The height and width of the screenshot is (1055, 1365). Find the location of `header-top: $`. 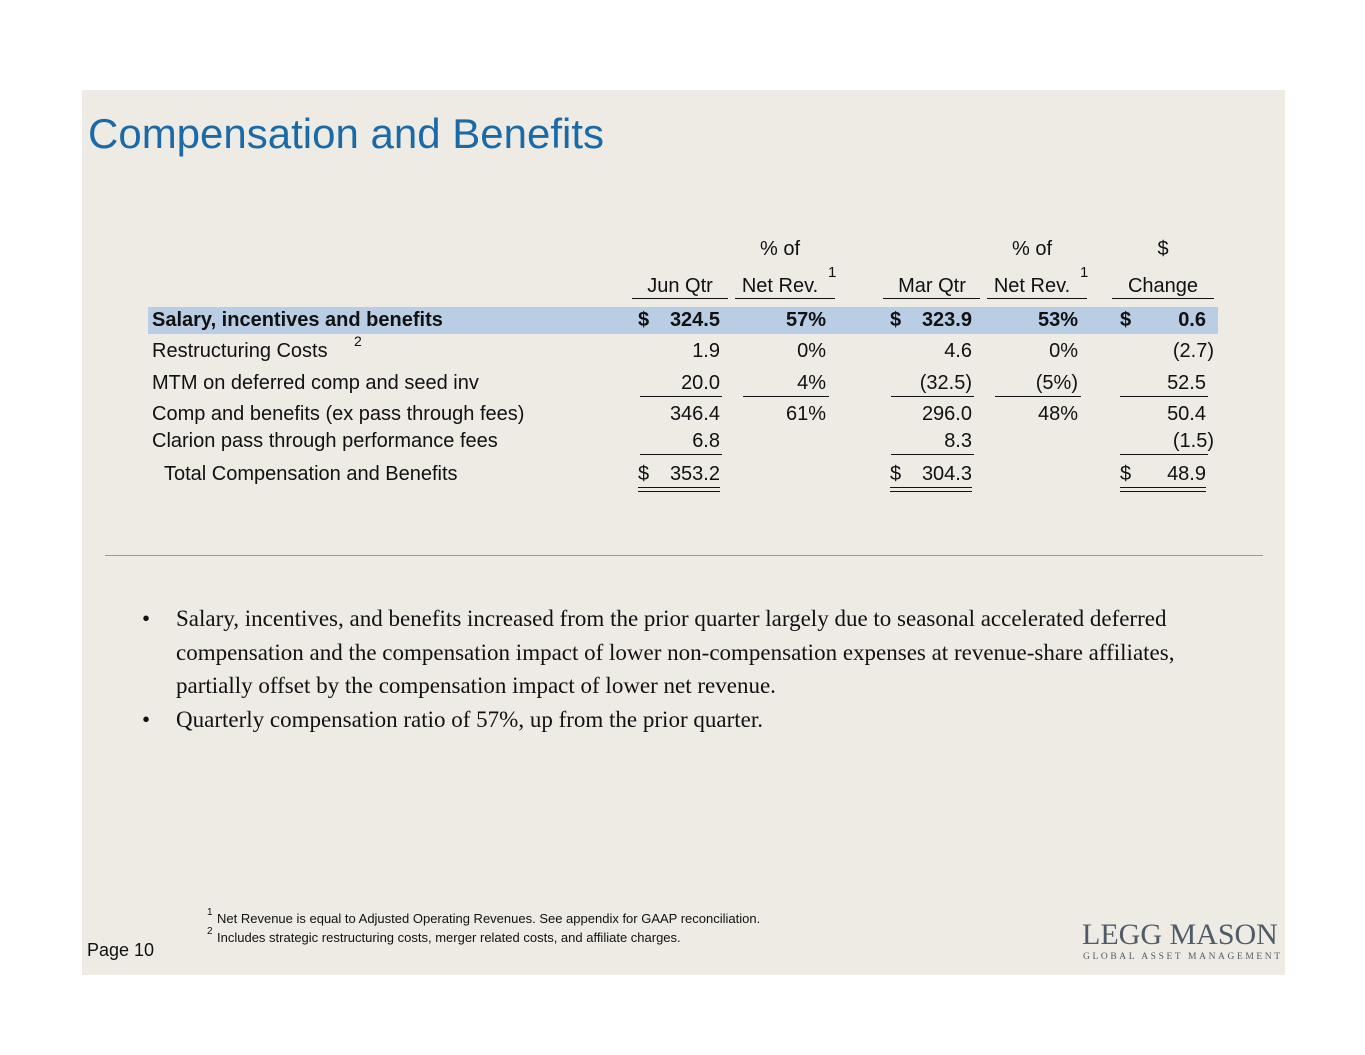

header-top: $ is located at coordinates (1163, 249).